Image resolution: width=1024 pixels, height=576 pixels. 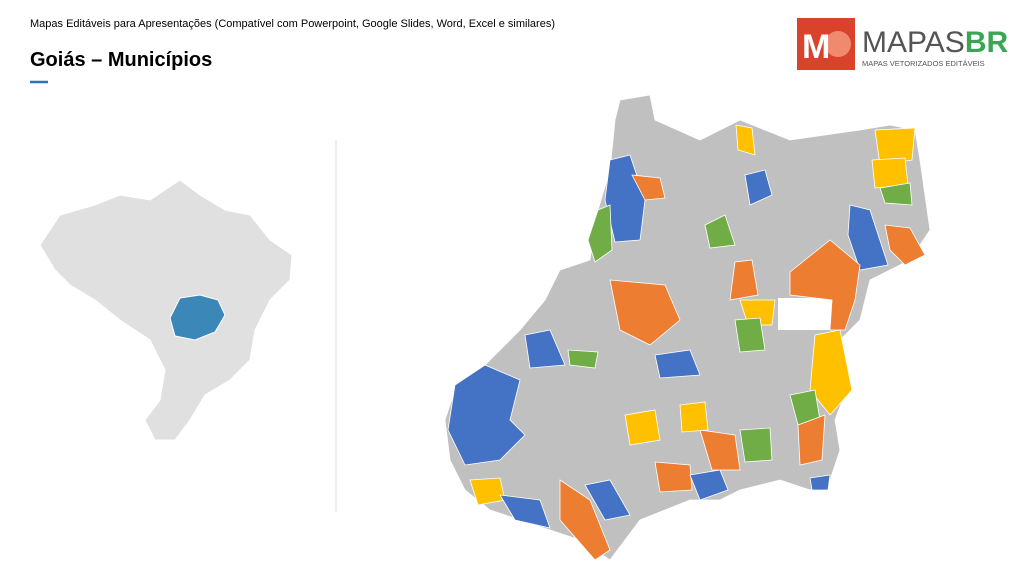 I want to click on goias-highlight, so click(x=197, y=317).